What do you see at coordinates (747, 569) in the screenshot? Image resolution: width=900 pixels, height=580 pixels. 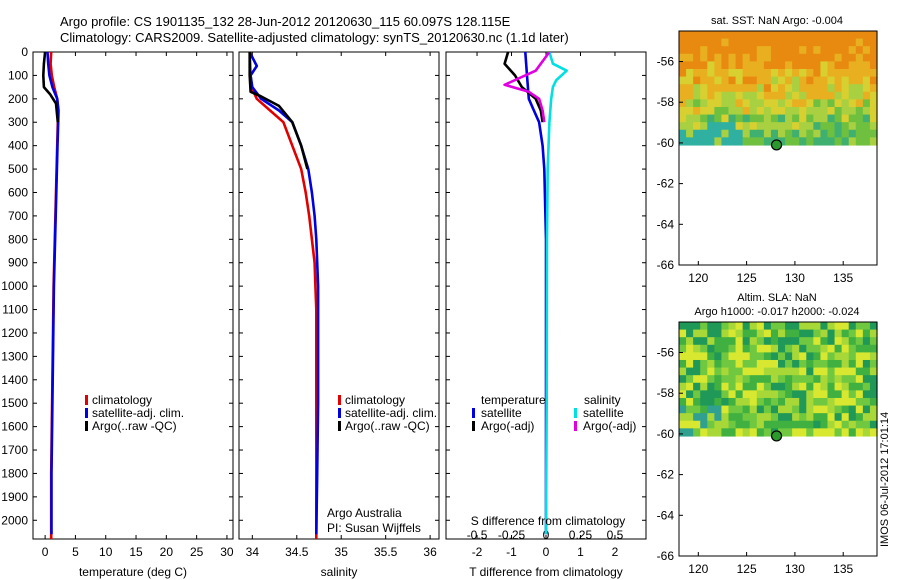 I see `map-x-tick-label: 125` at bounding box center [747, 569].